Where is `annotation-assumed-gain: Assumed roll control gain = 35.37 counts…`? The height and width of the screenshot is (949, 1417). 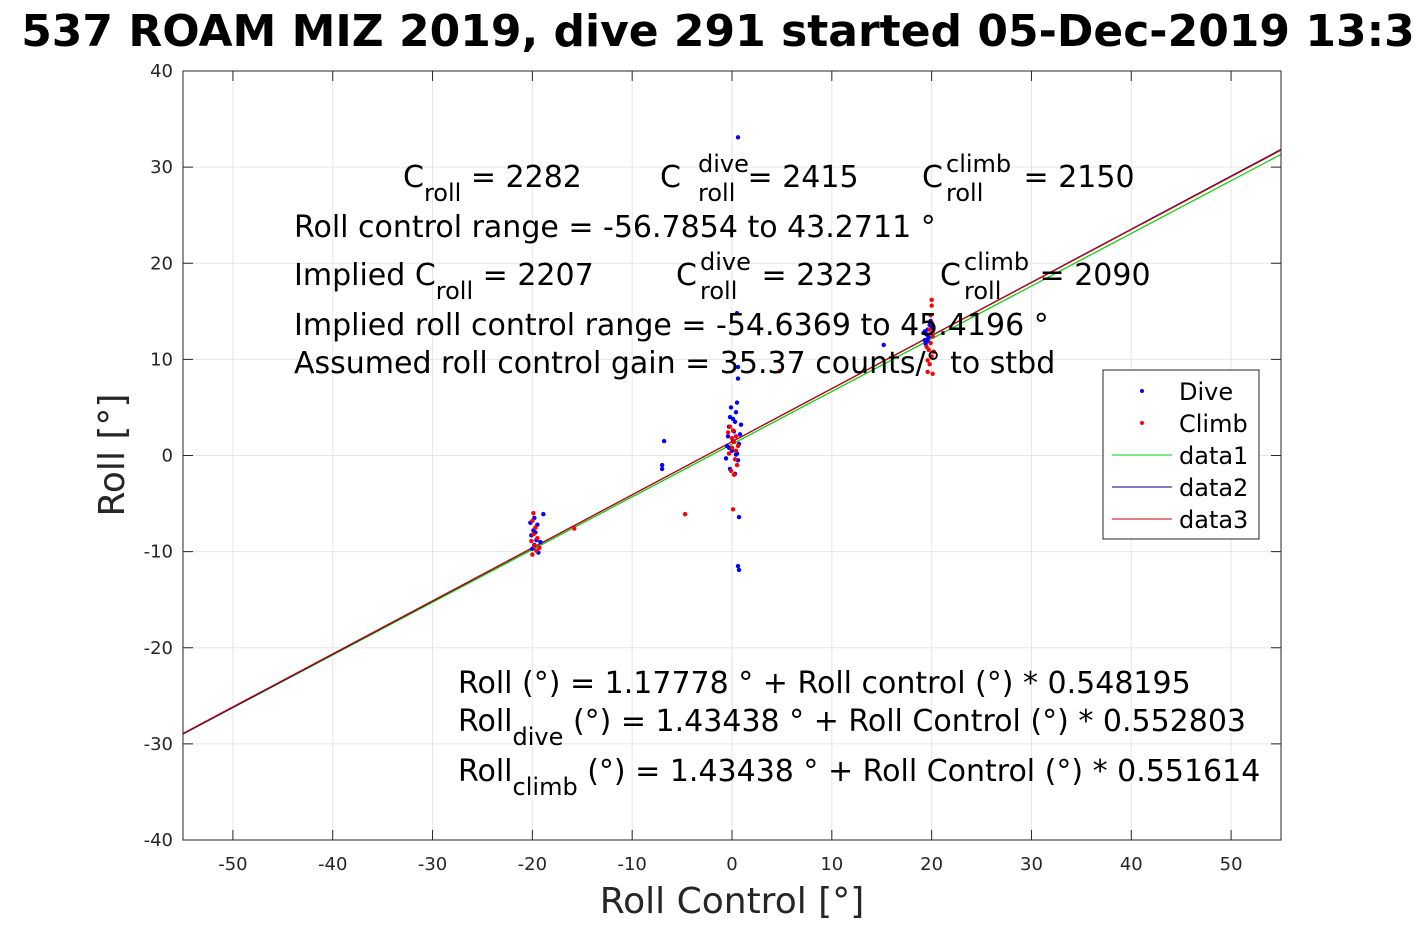
annotation-assumed-gain: Assumed roll control gain = 35.37 counts… is located at coordinates (674, 363).